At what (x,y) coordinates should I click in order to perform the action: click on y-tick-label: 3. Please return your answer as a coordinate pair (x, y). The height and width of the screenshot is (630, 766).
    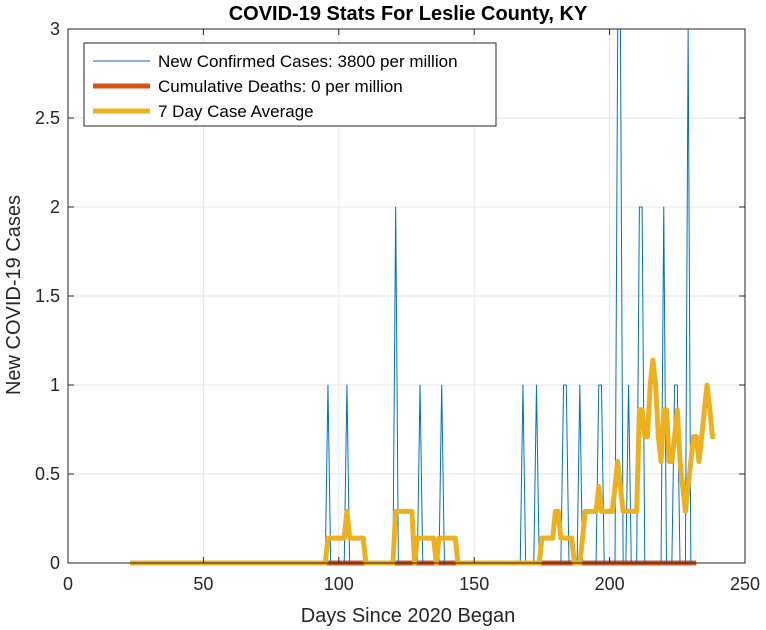
    Looking at the image, I should click on (55, 29).